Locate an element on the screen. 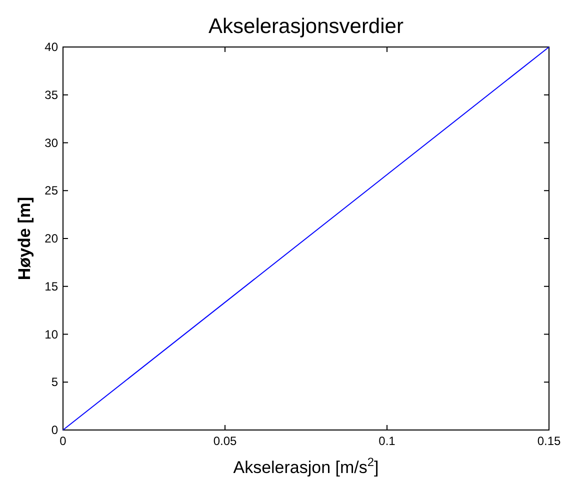 The height and width of the screenshot is (485, 569). y-tick-label: 10 is located at coordinates (51, 334).